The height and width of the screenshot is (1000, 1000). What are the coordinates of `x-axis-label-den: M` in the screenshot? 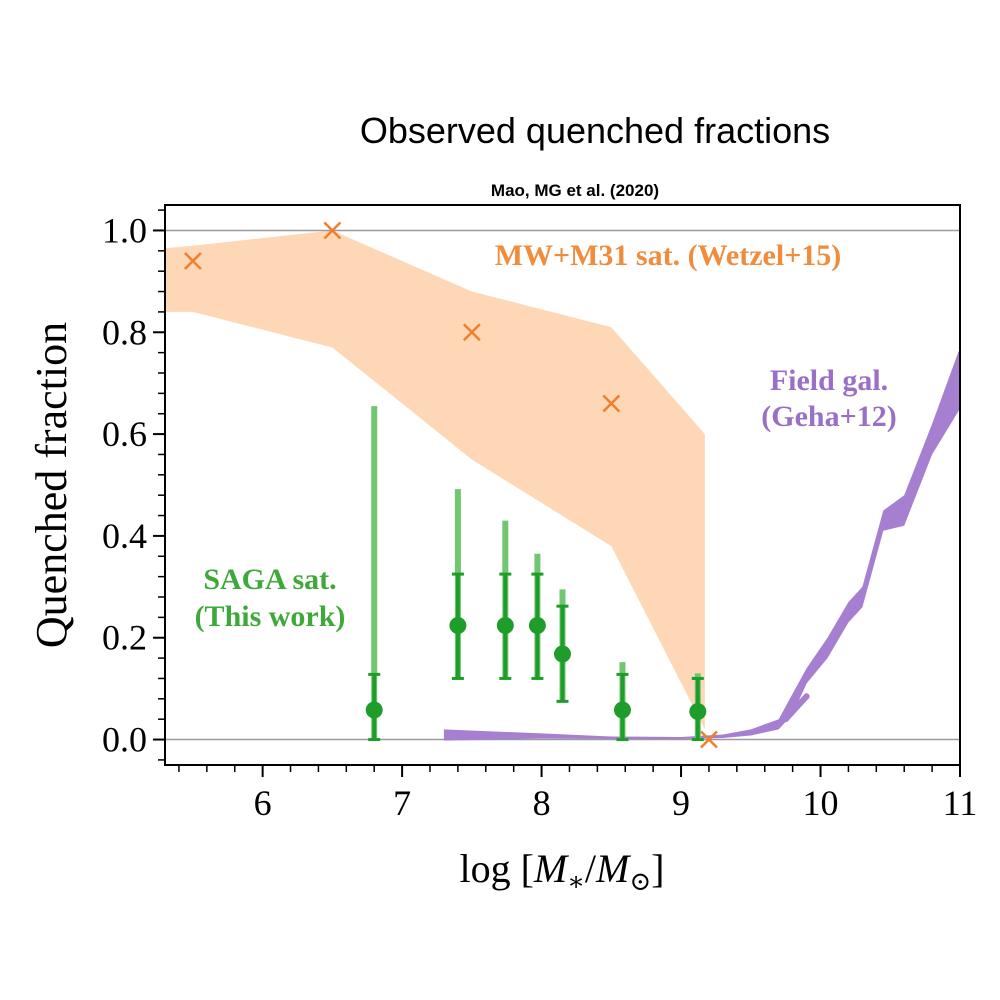 It's located at (613, 868).